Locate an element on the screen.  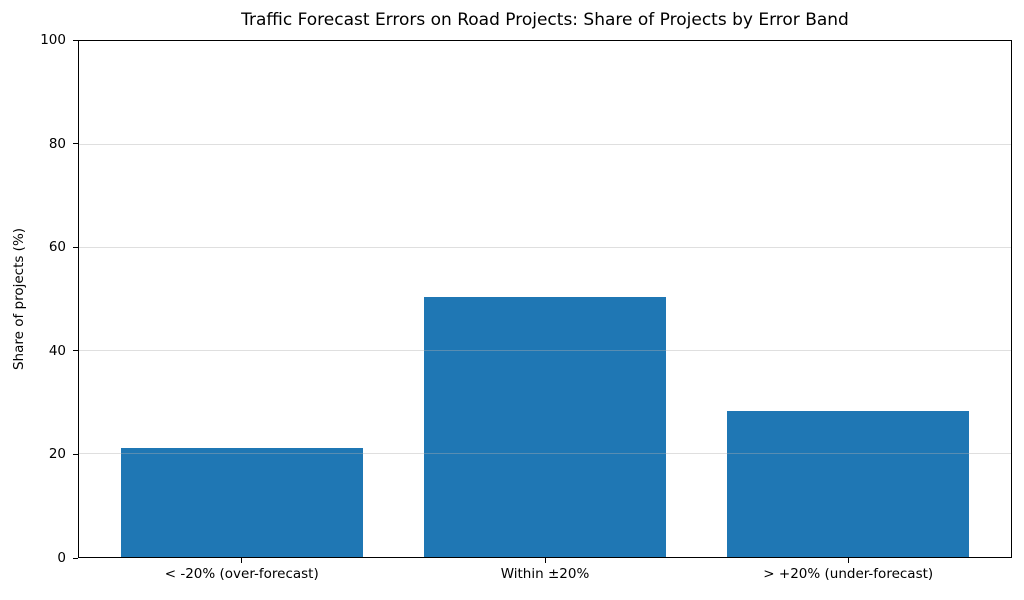
y-tick-label-40: 40 is located at coordinates (57, 350).